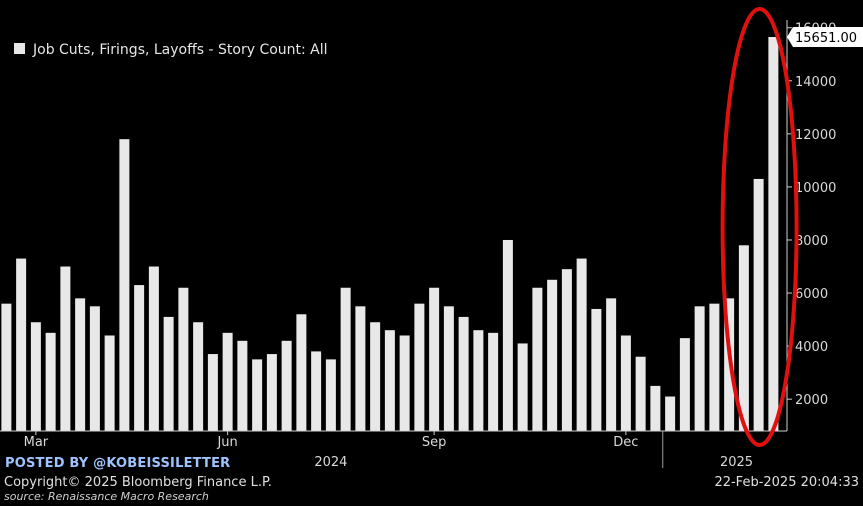 The width and height of the screenshot is (863, 506). Describe the element at coordinates (19, 48) in the screenshot. I see `legend-swatch` at that location.